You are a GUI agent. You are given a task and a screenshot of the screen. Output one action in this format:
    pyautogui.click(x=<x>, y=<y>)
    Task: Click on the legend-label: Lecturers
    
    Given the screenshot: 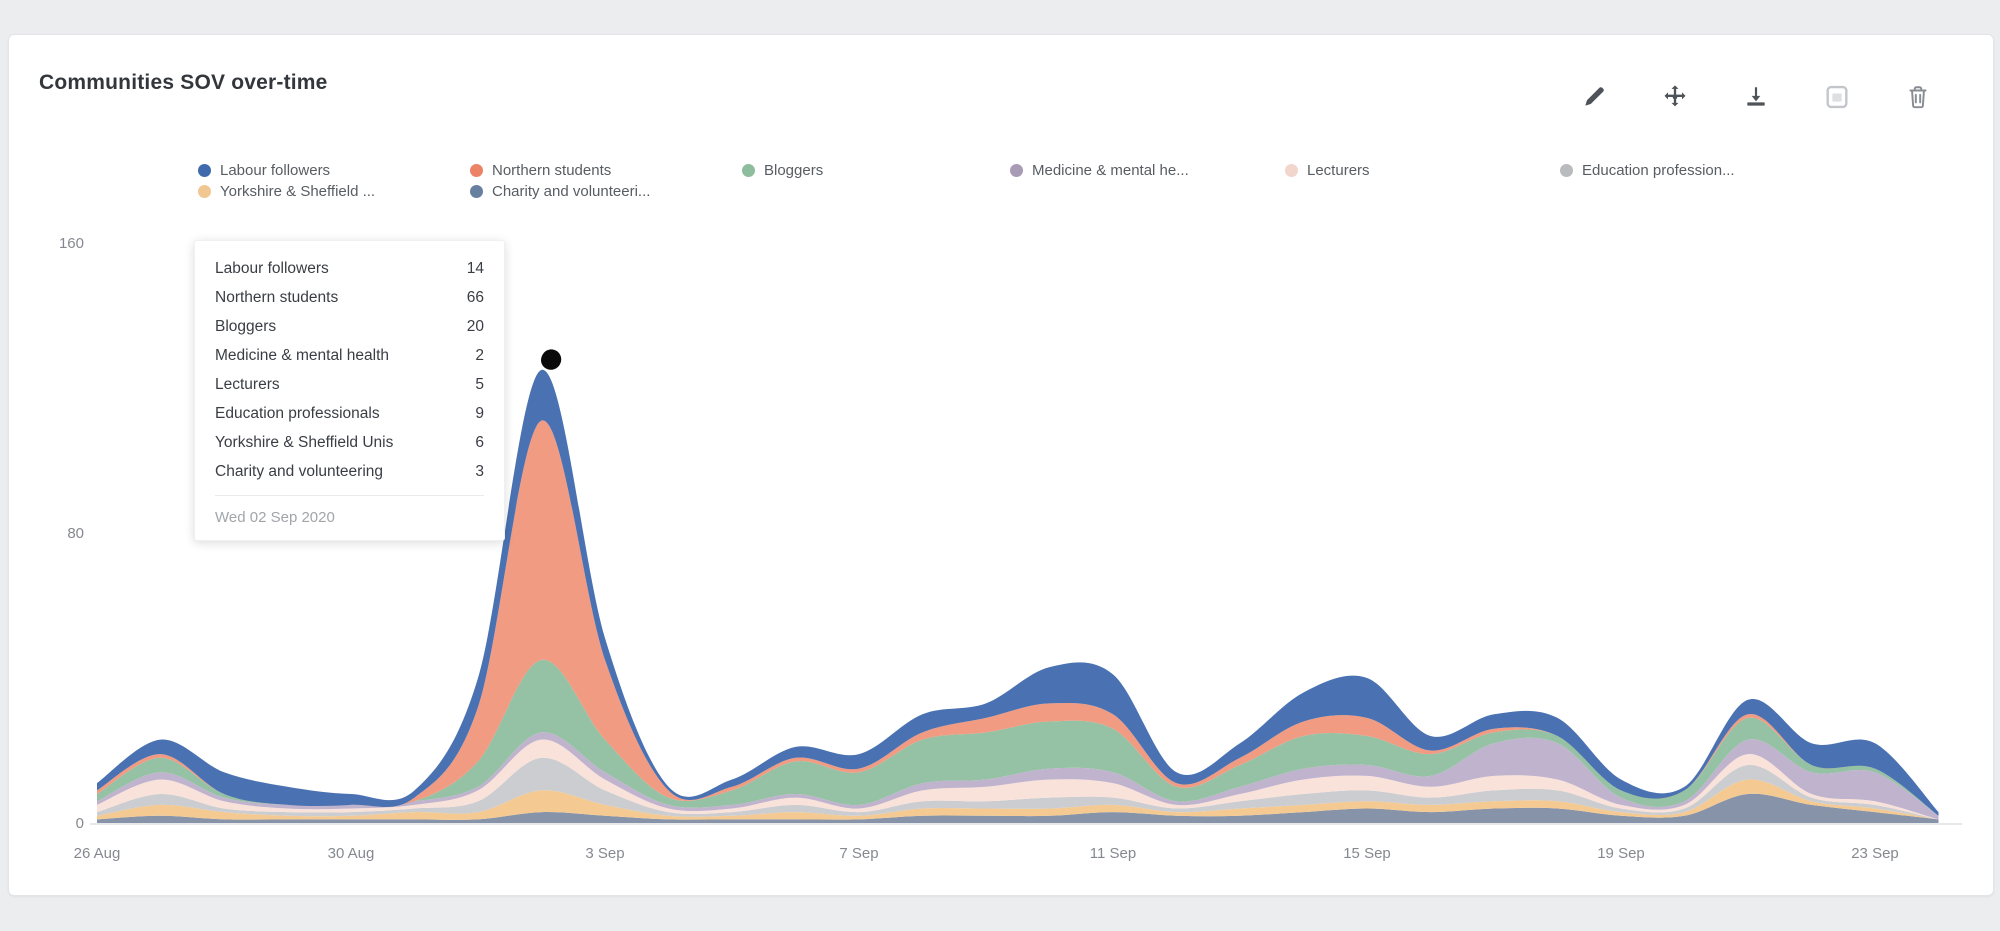 What is the action you would take?
    pyautogui.click(x=1338, y=170)
    